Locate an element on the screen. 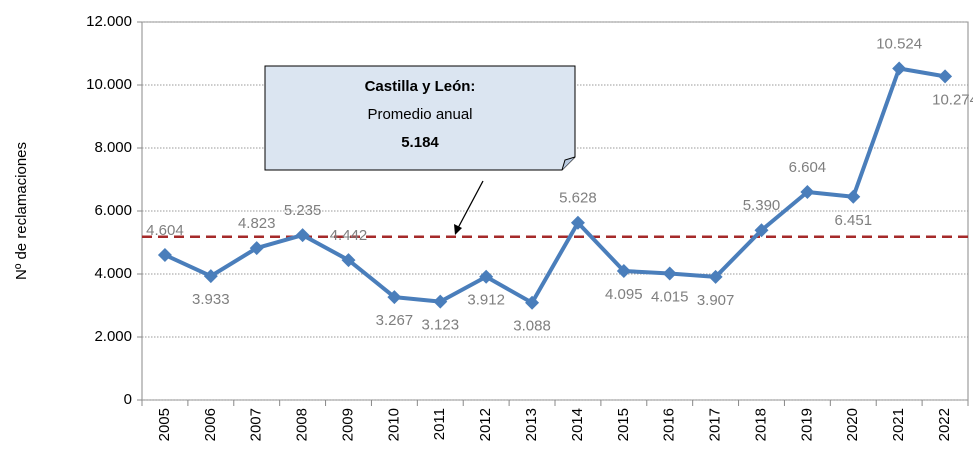 This screenshot has height=454, width=973. x-tick-label: 2022 is located at coordinates (944, 424).